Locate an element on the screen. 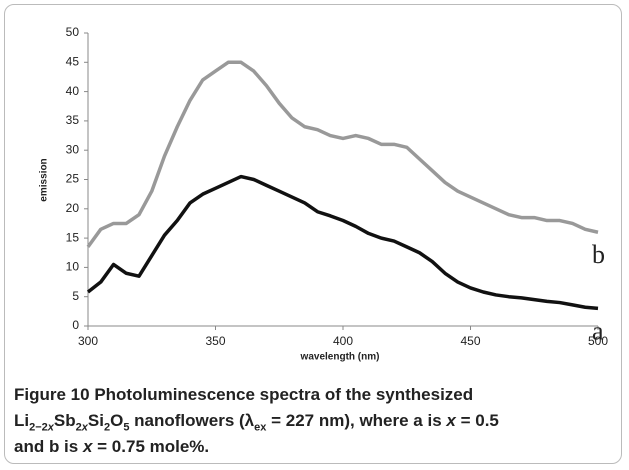 The height and width of the screenshot is (470, 629). caption-text: 2 is located at coordinates (78, 427).